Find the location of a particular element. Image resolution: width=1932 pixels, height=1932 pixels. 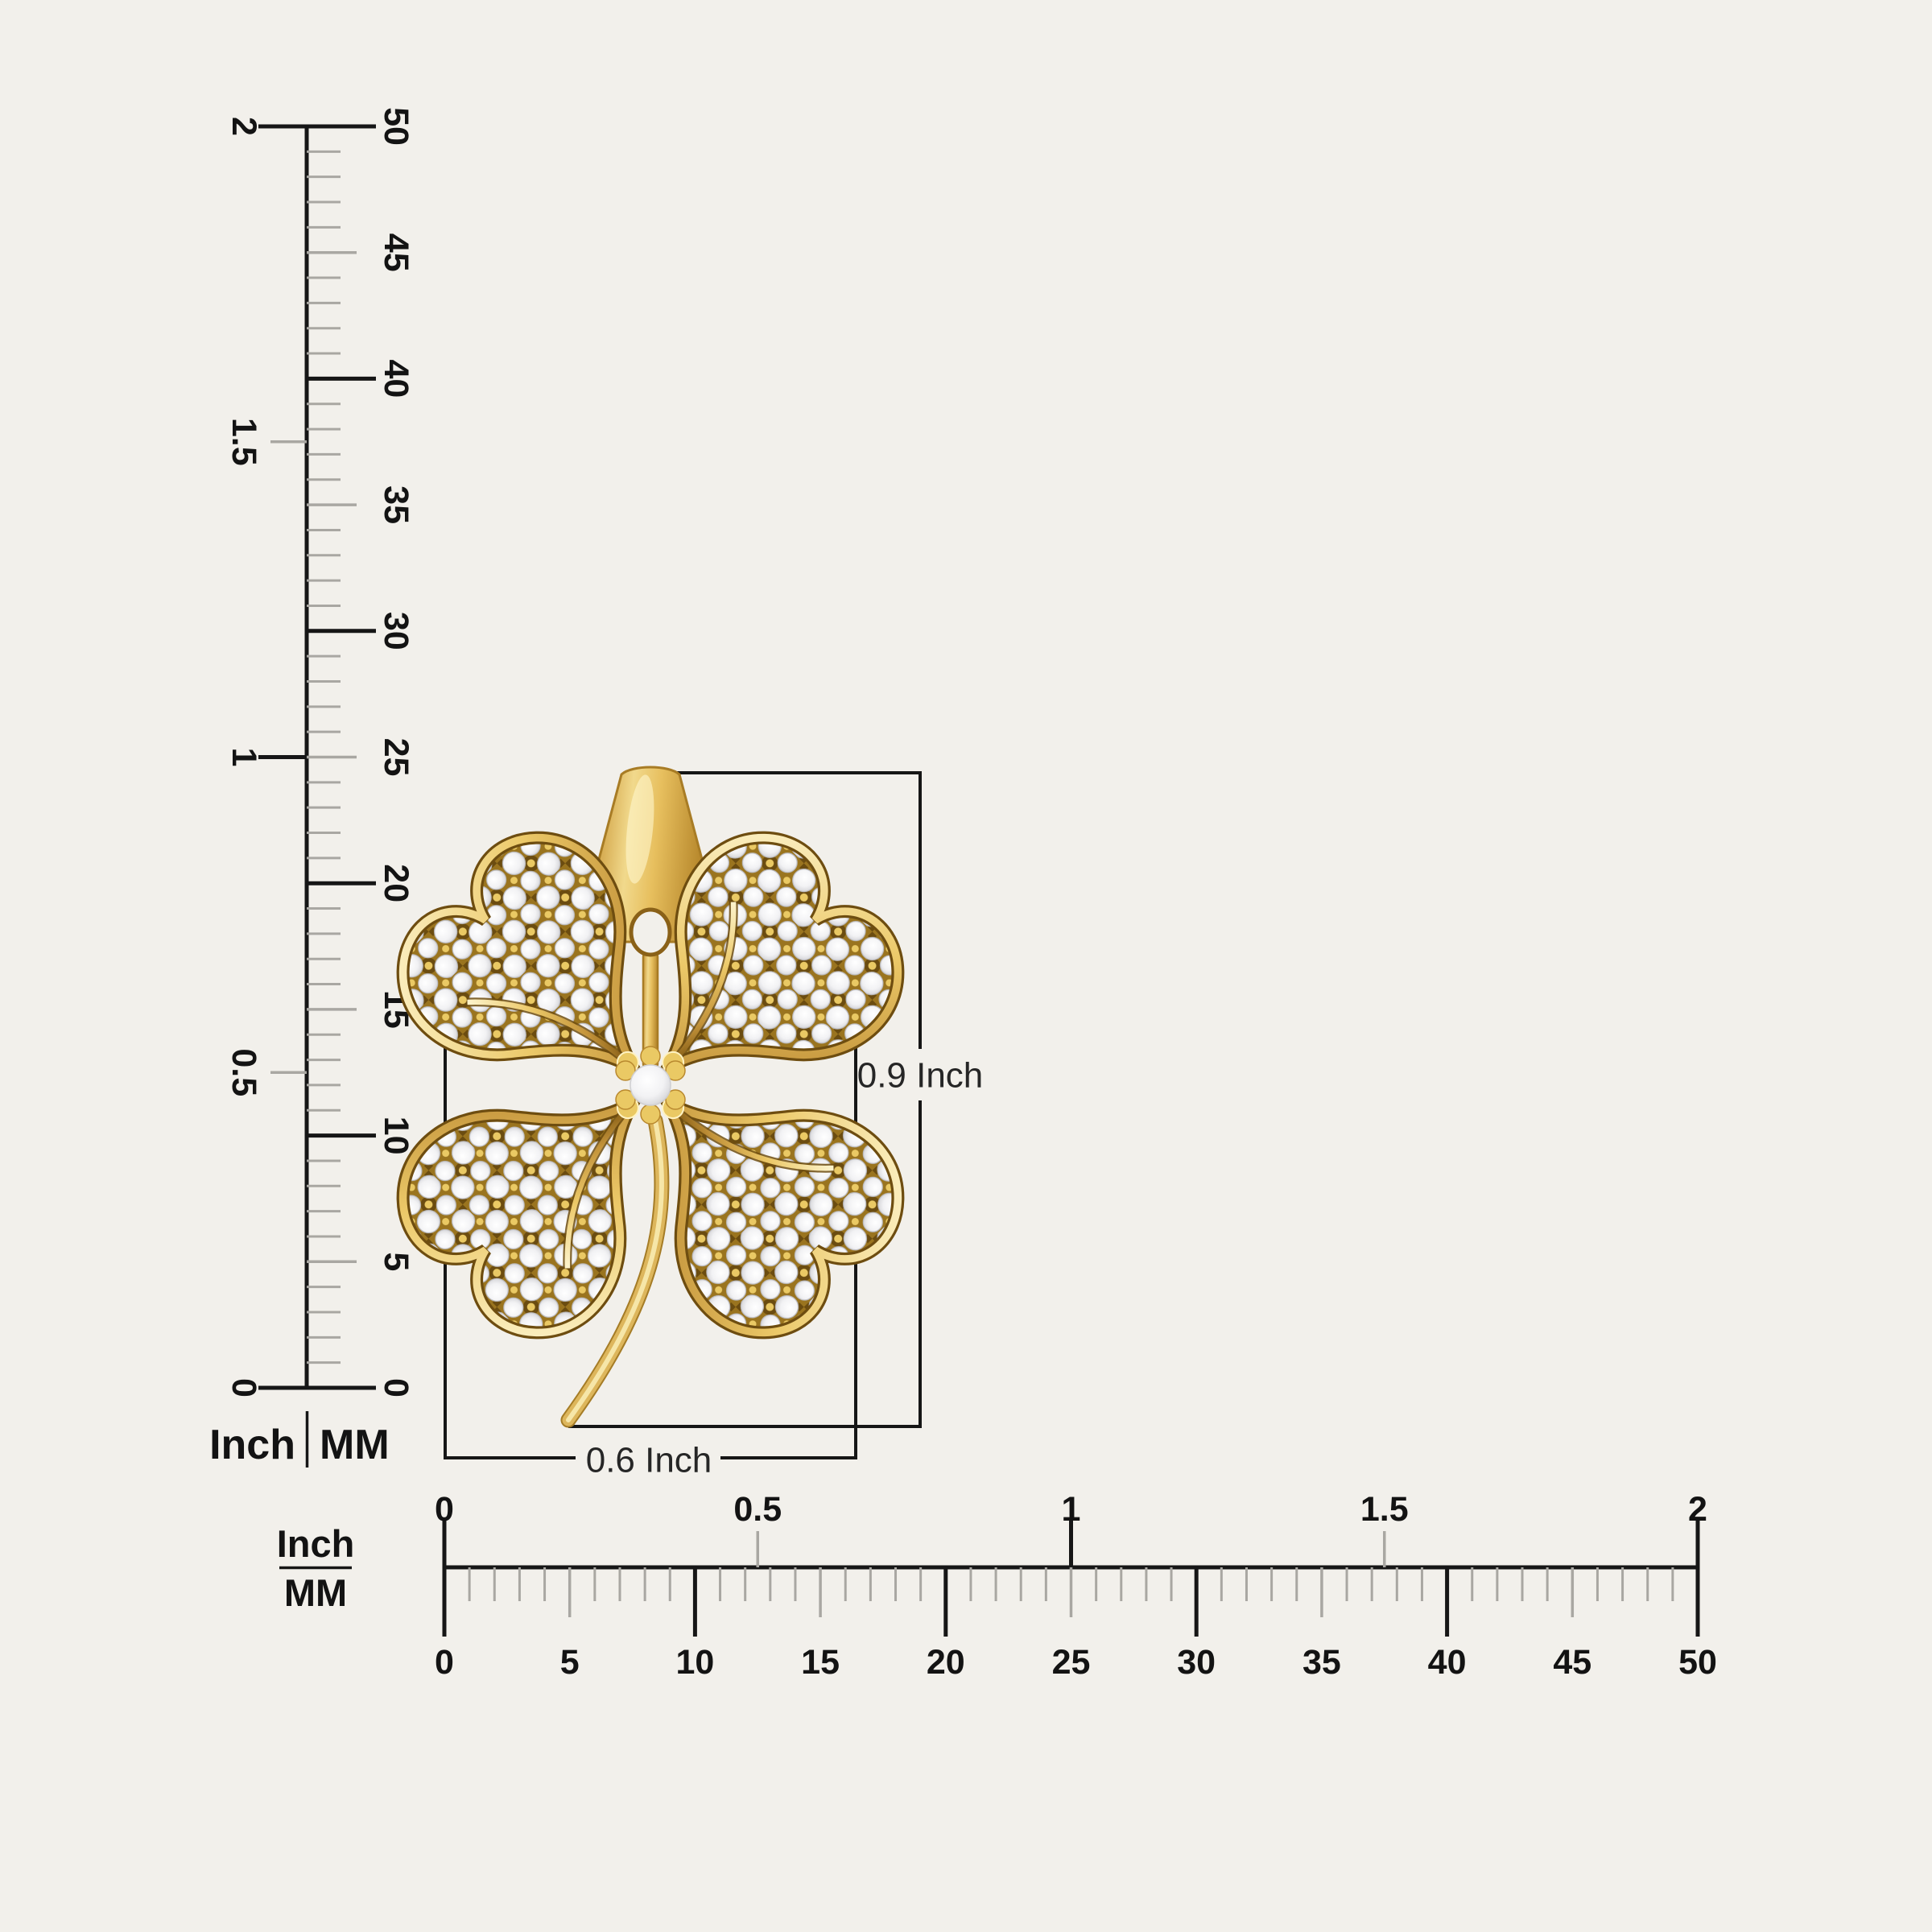

horizontal-ruler-inch-unit-label: Inch is located at coordinates (316, 1543).